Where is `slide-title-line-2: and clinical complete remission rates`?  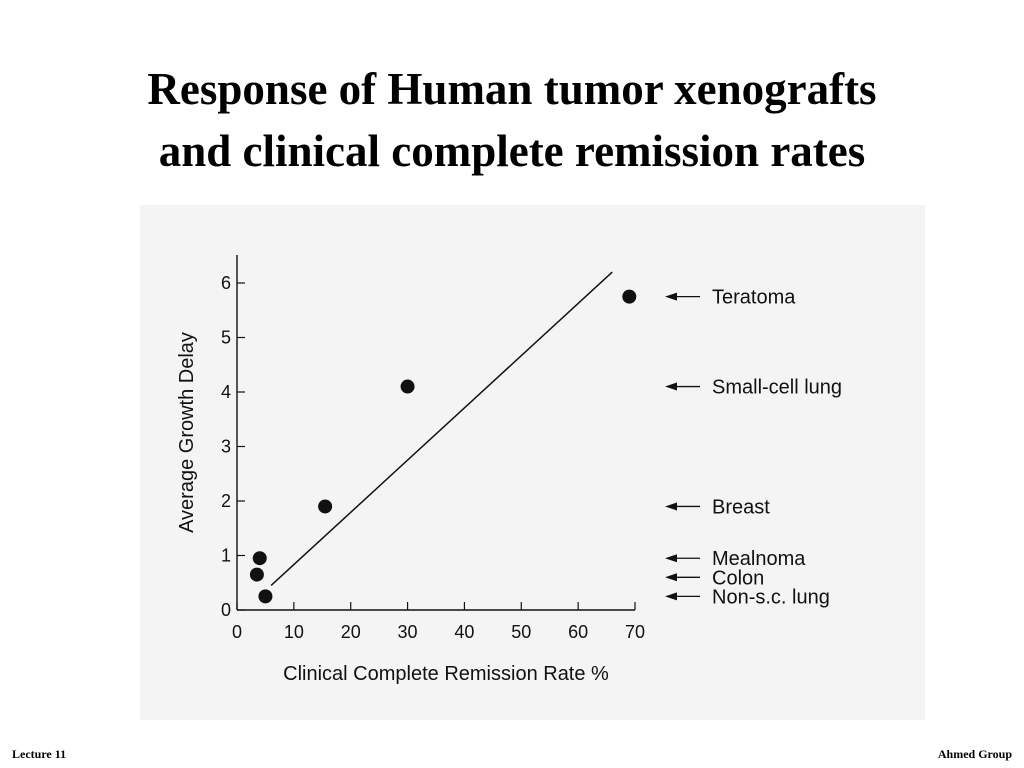 slide-title-line-2: and clinical complete remission rates is located at coordinates (512, 151).